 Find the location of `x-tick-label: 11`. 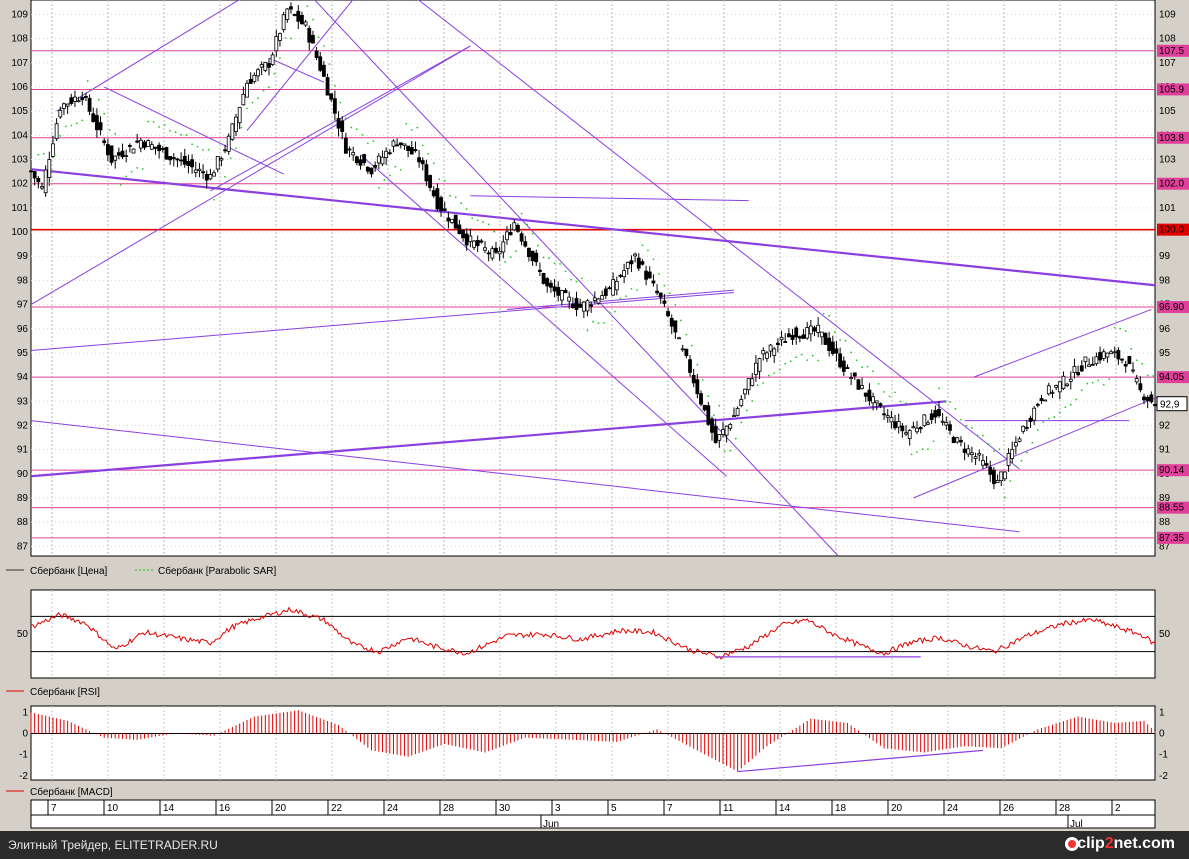

x-tick-label: 11 is located at coordinates (728, 808).